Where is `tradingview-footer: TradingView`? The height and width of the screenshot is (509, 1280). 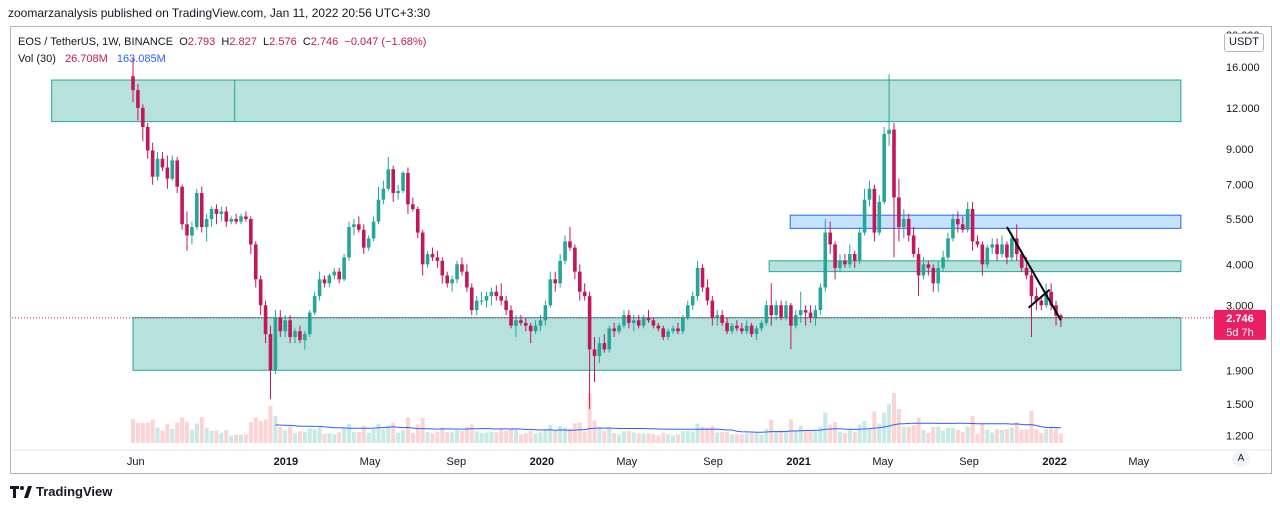
tradingview-footer: TradingView is located at coordinates (61, 491).